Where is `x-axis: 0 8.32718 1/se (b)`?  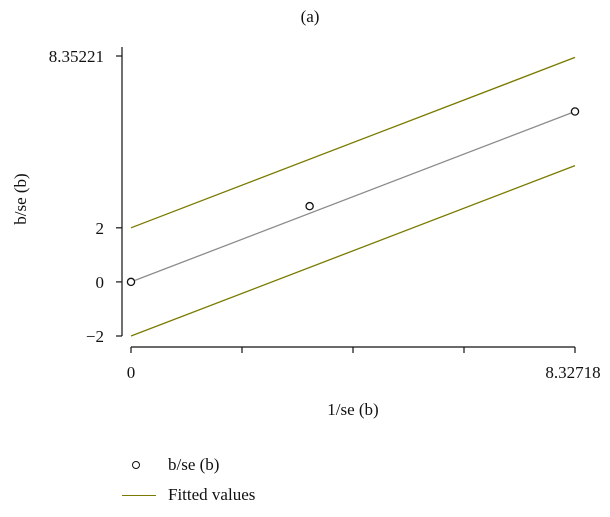 x-axis: 0 8.32718 1/se (b) is located at coordinates (364, 382).